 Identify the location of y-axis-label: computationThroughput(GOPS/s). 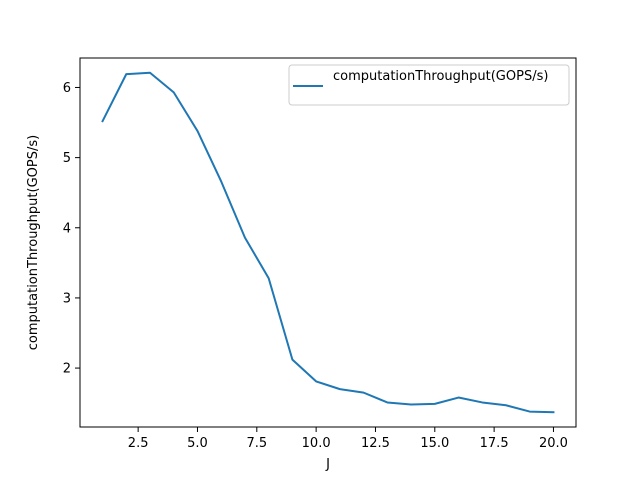
(33, 242).